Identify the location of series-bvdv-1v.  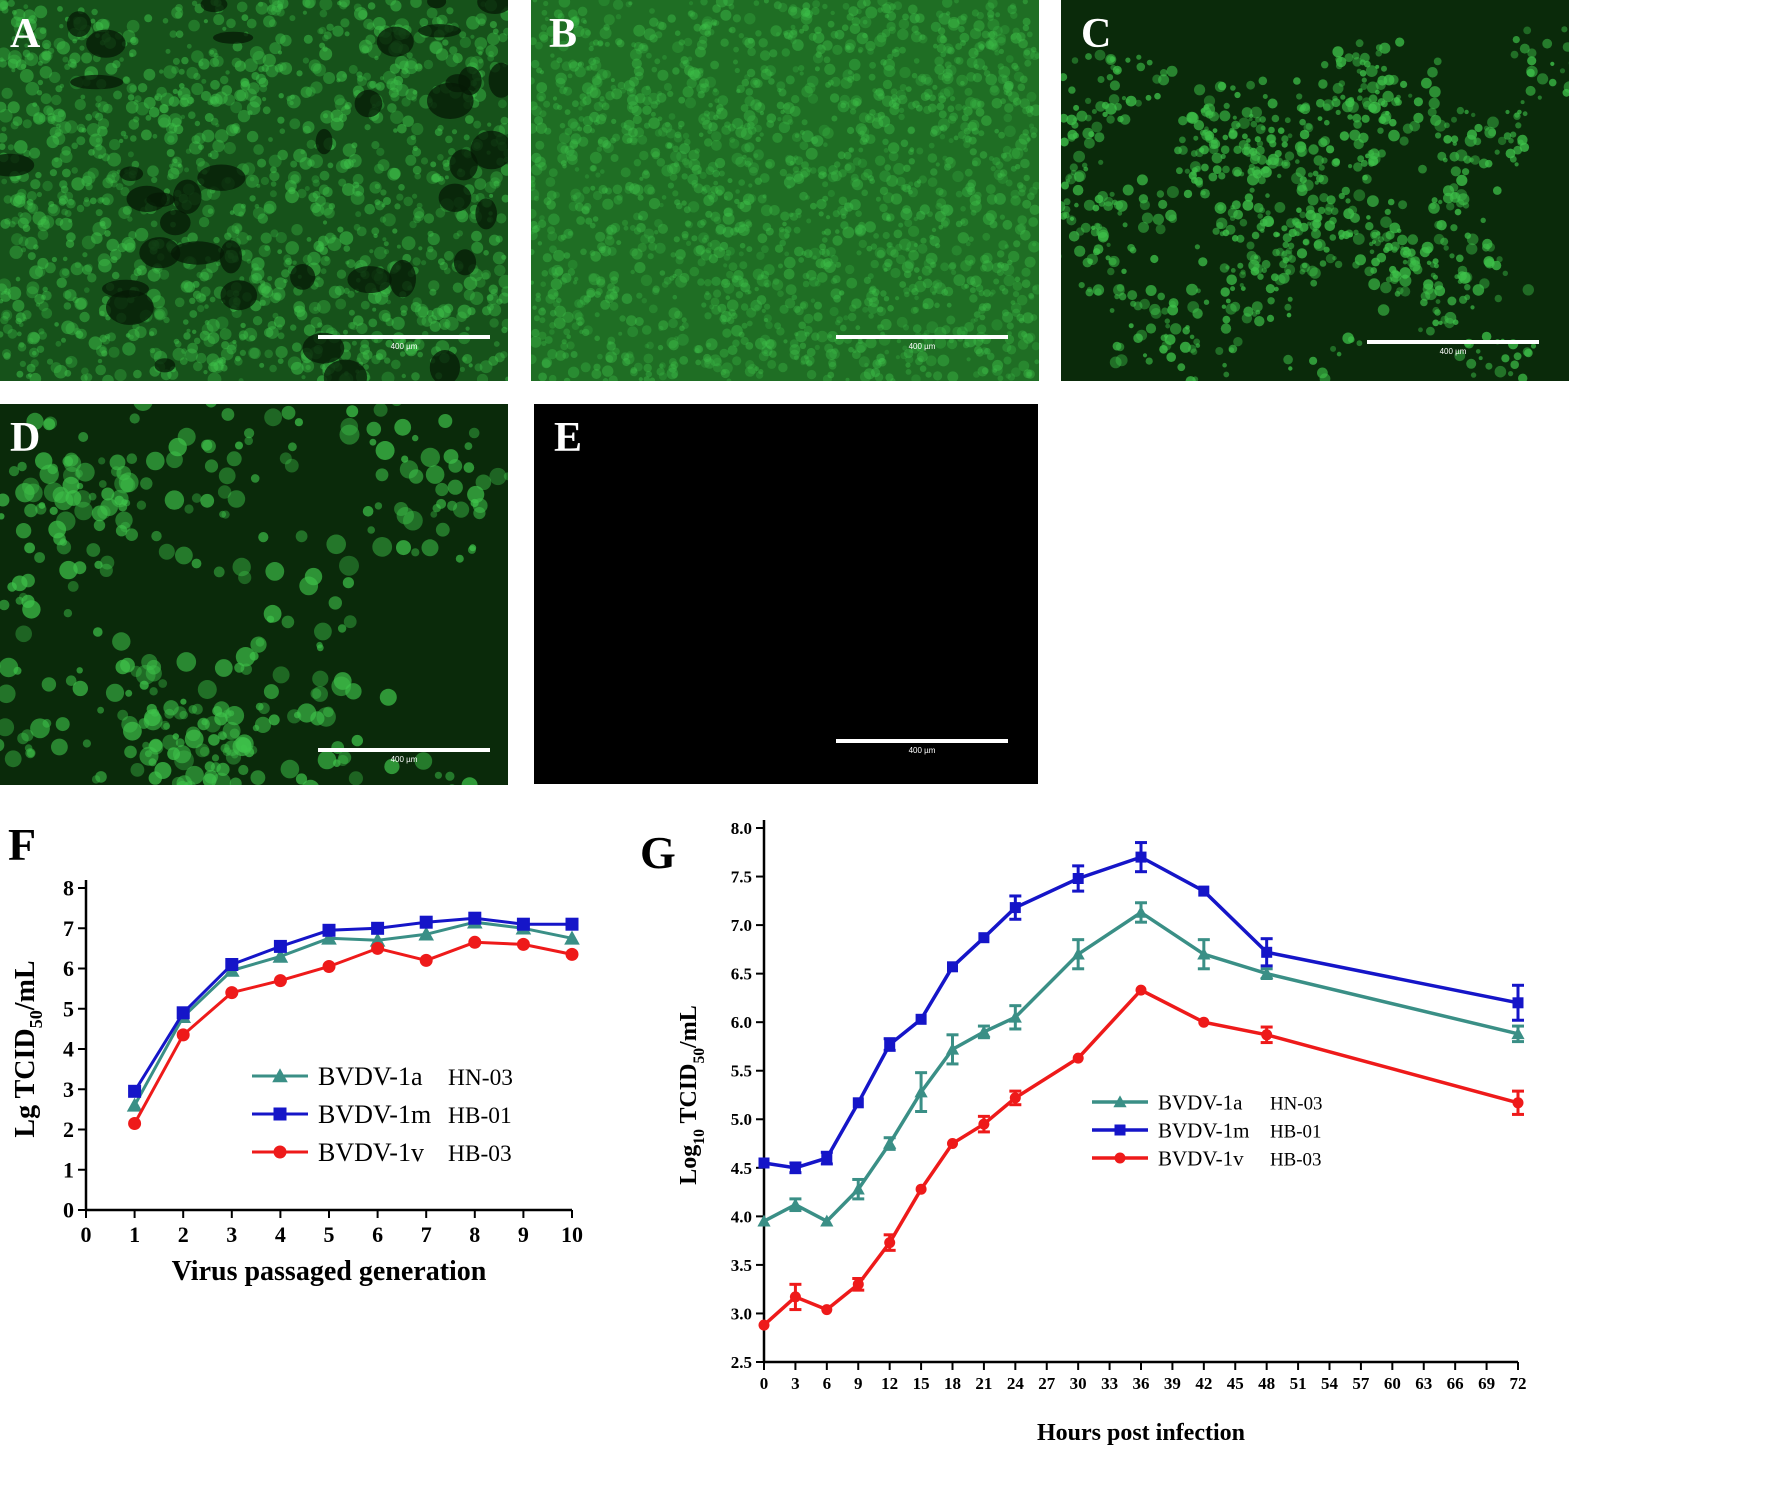
(1141, 1157).